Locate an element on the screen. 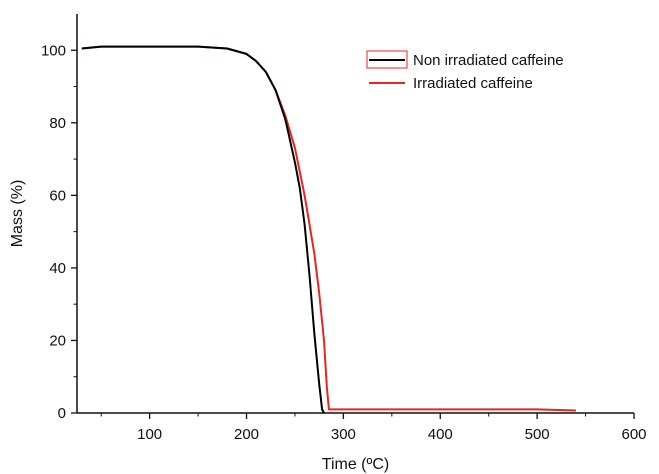 Image resolution: width=659 pixels, height=474 pixels. y-tick-label: 40 is located at coordinates (57, 268).